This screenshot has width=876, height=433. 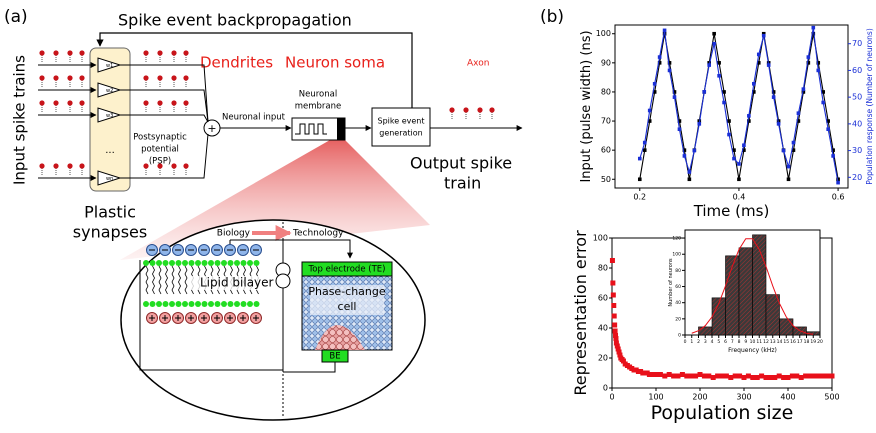 I want to click on x-tick-label: 5, so click(x=718, y=342).